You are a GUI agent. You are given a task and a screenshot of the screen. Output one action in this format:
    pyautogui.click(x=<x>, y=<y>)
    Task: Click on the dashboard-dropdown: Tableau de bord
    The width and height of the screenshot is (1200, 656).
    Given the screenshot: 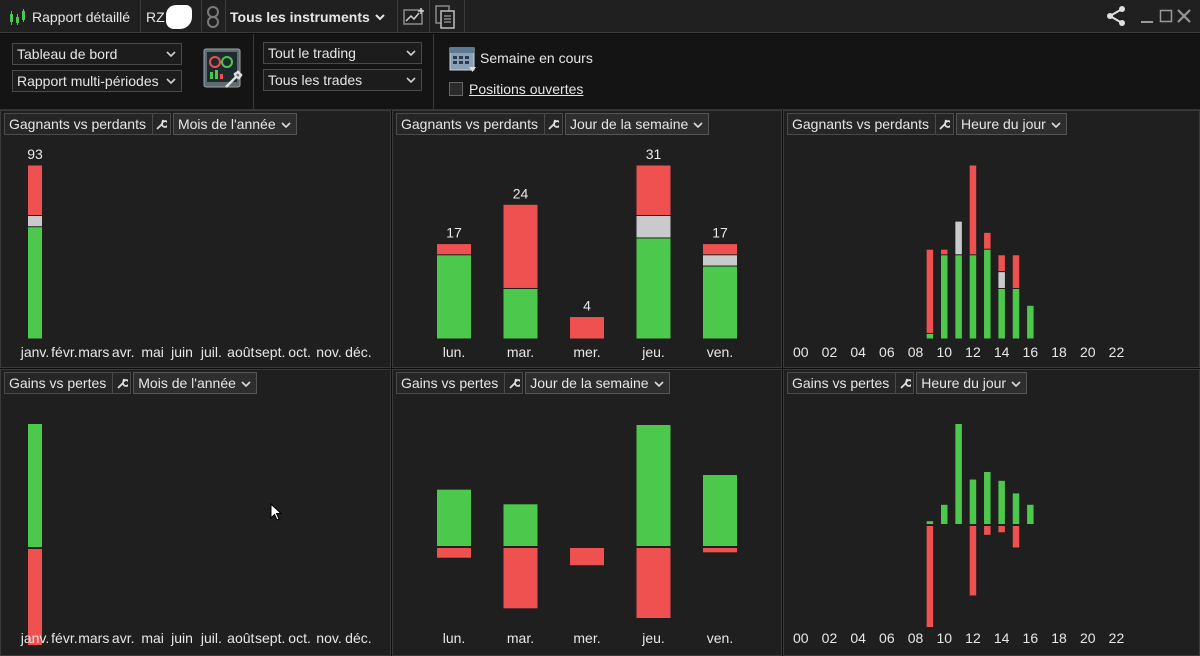 What is the action you would take?
    pyautogui.click(x=97, y=54)
    